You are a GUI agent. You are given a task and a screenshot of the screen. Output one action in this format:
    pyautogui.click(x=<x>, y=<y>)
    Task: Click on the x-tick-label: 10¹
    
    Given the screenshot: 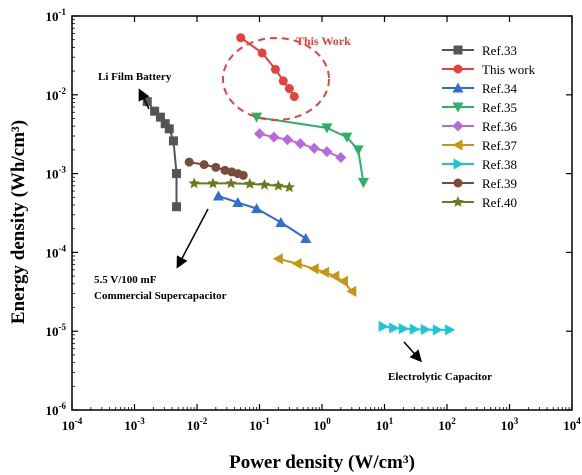 What is the action you would take?
    pyautogui.click(x=385, y=424)
    